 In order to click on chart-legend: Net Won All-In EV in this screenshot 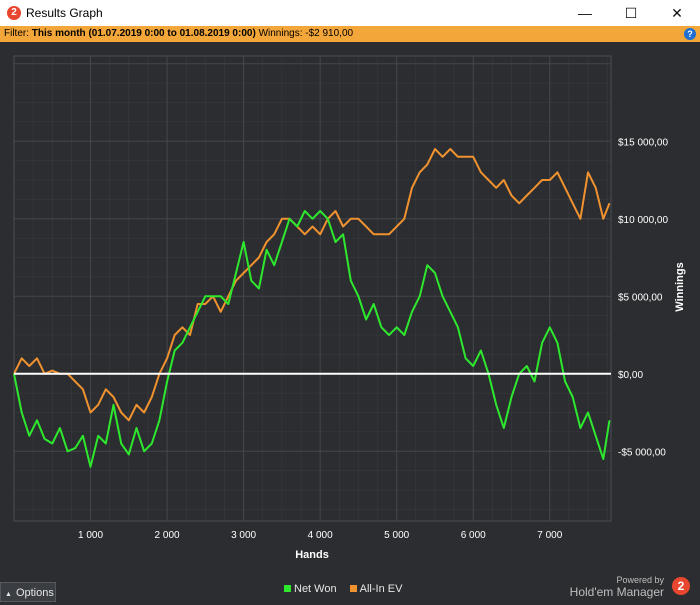, I will do `click(348, 589)`.